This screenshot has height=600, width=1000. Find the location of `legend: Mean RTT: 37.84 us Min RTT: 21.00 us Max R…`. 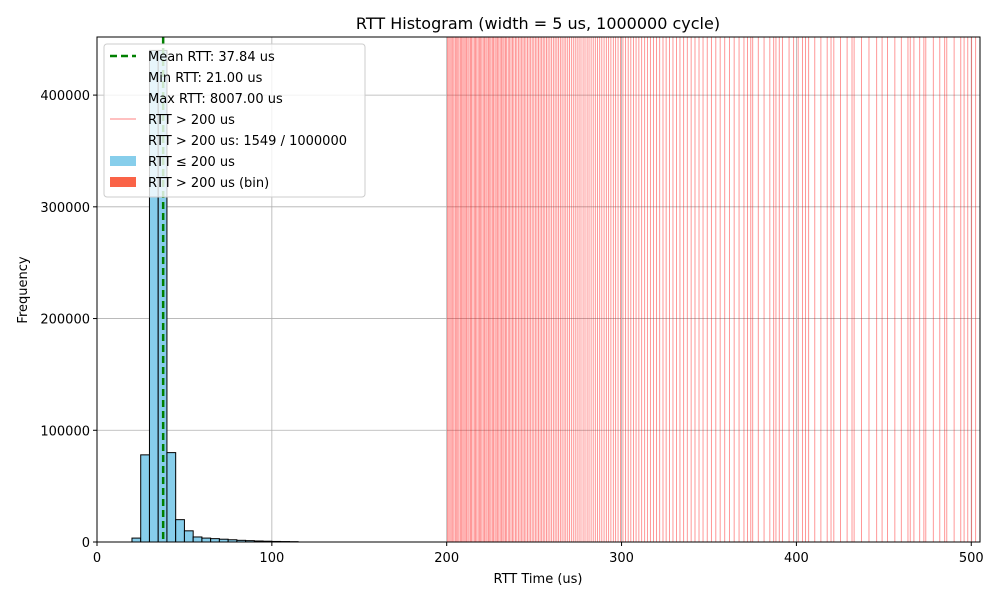

legend: Mean RTT: 37.84 us Min RTT: 21.00 us Max R… is located at coordinates (234, 120).